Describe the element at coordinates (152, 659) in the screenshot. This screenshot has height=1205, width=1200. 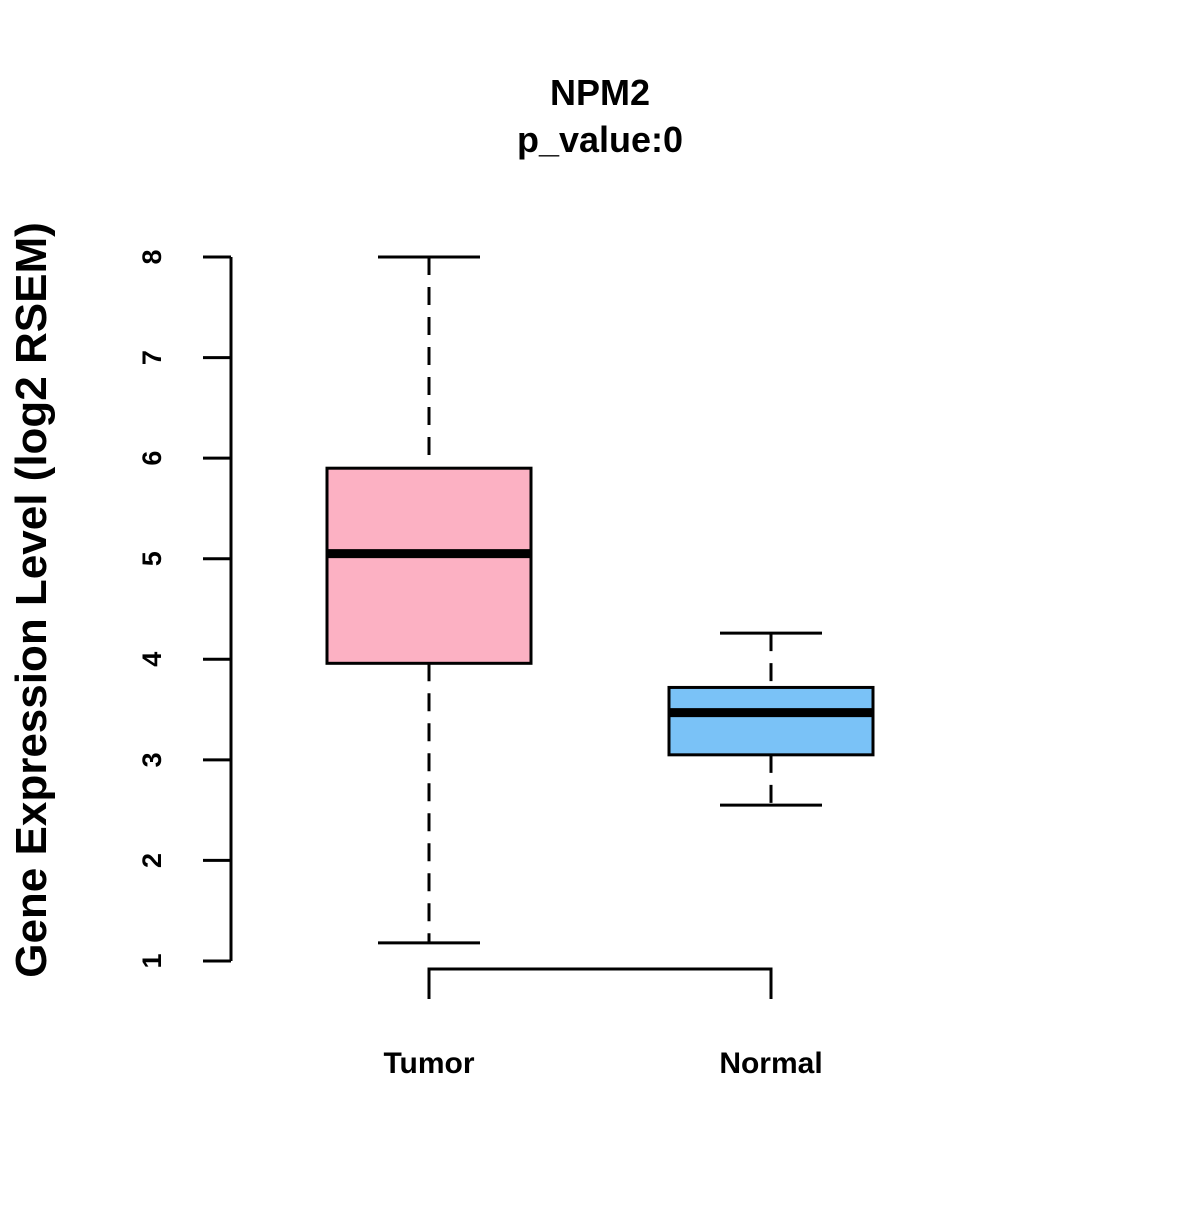
I see `y-tick-label-4: 4` at that location.